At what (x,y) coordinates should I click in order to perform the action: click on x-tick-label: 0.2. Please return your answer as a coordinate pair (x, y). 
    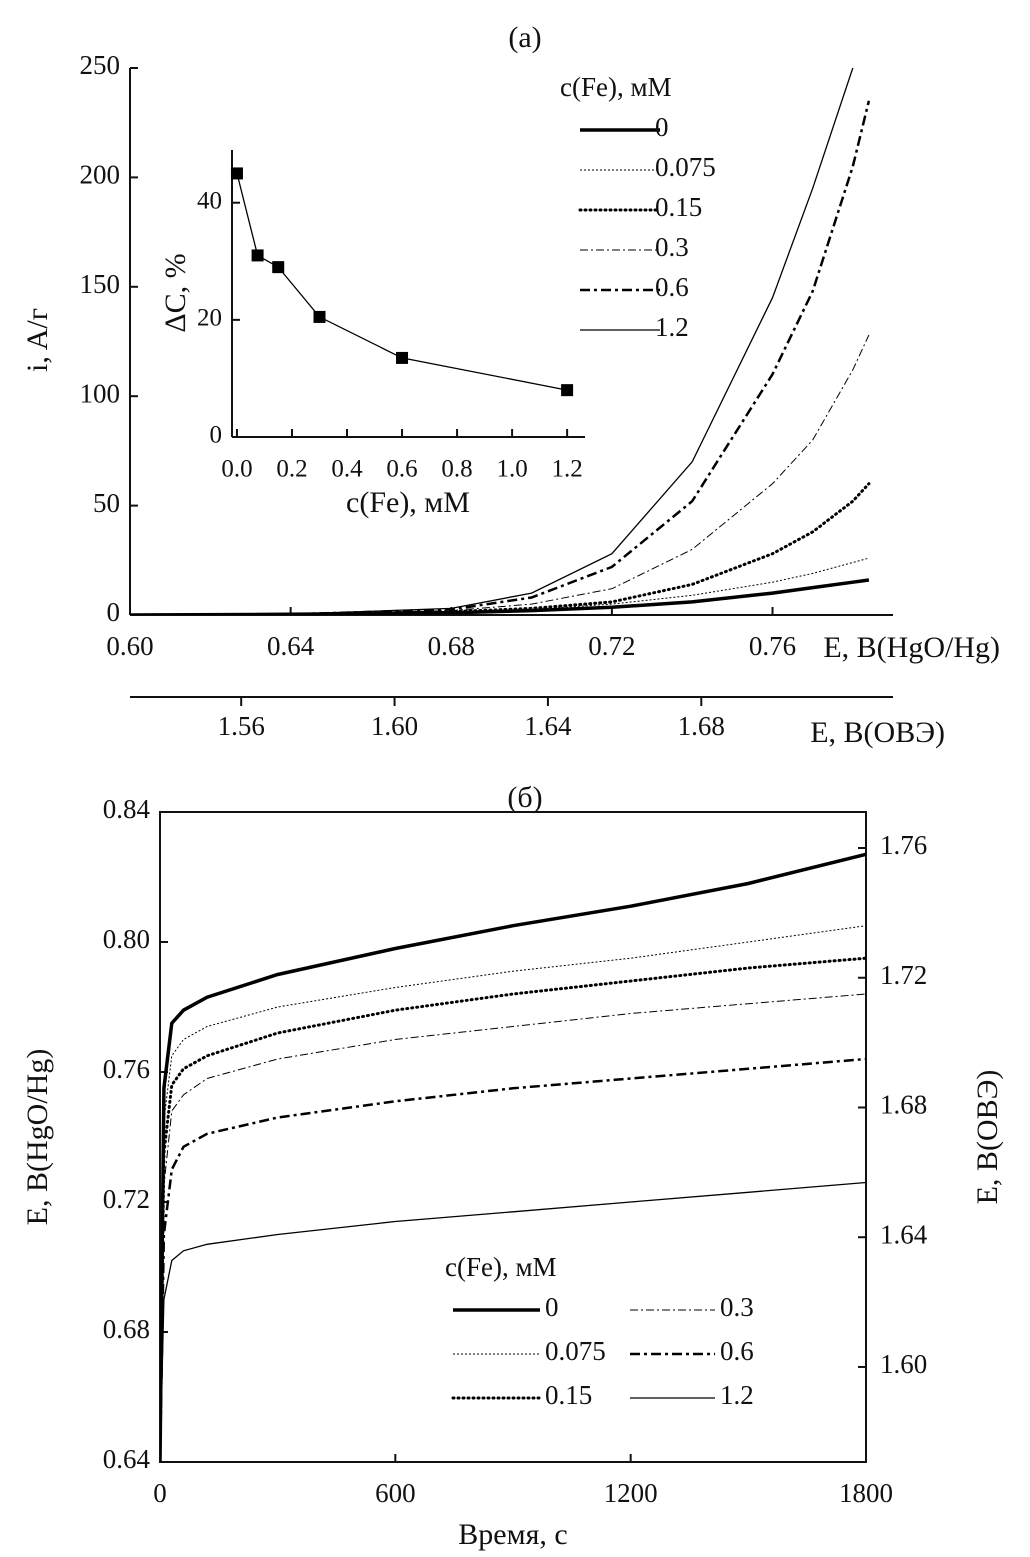
    Looking at the image, I should click on (291, 469).